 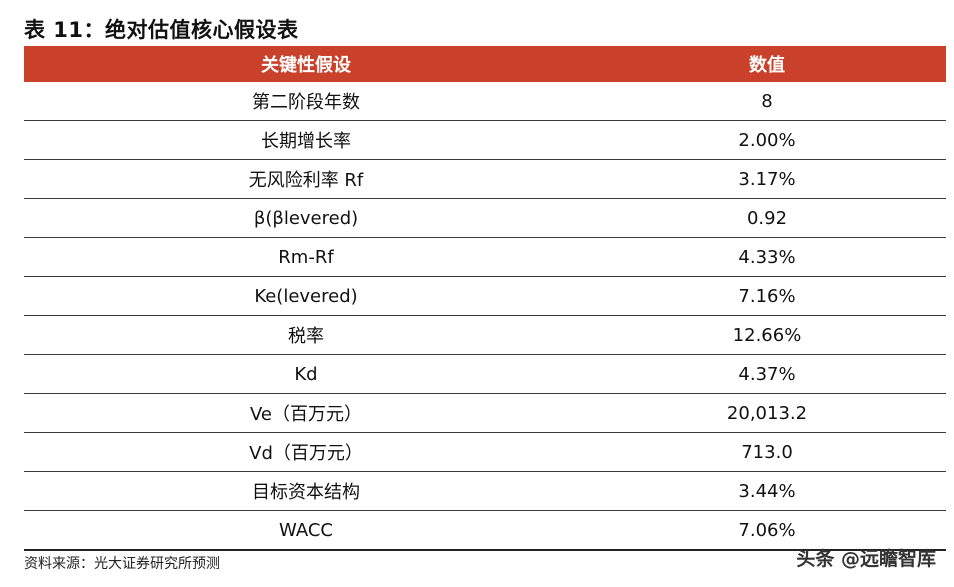 I want to click on assumption-cell: Vd（百万元）, so click(x=306, y=452).